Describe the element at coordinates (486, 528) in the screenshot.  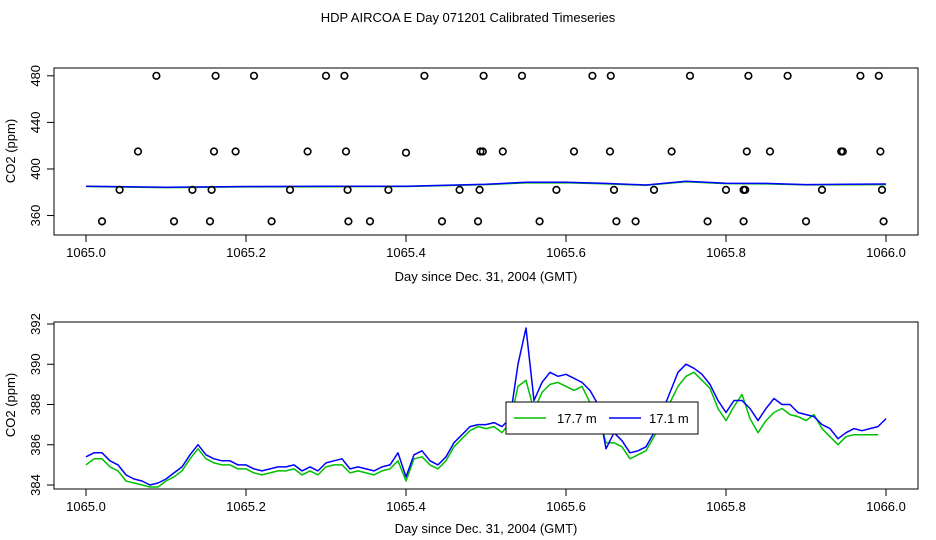
I see `timeseries-x-axis-label: Day since Dec. 31, 2004 (GMT)` at that location.